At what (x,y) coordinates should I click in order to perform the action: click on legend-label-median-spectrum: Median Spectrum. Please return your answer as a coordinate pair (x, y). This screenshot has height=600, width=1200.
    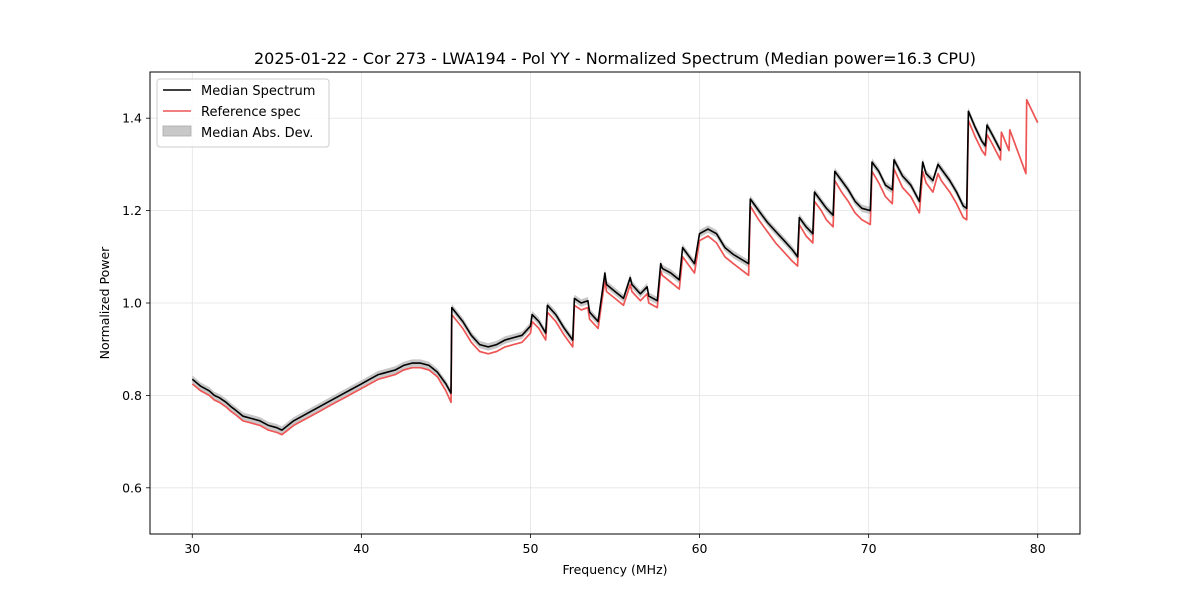
    Looking at the image, I should click on (258, 91).